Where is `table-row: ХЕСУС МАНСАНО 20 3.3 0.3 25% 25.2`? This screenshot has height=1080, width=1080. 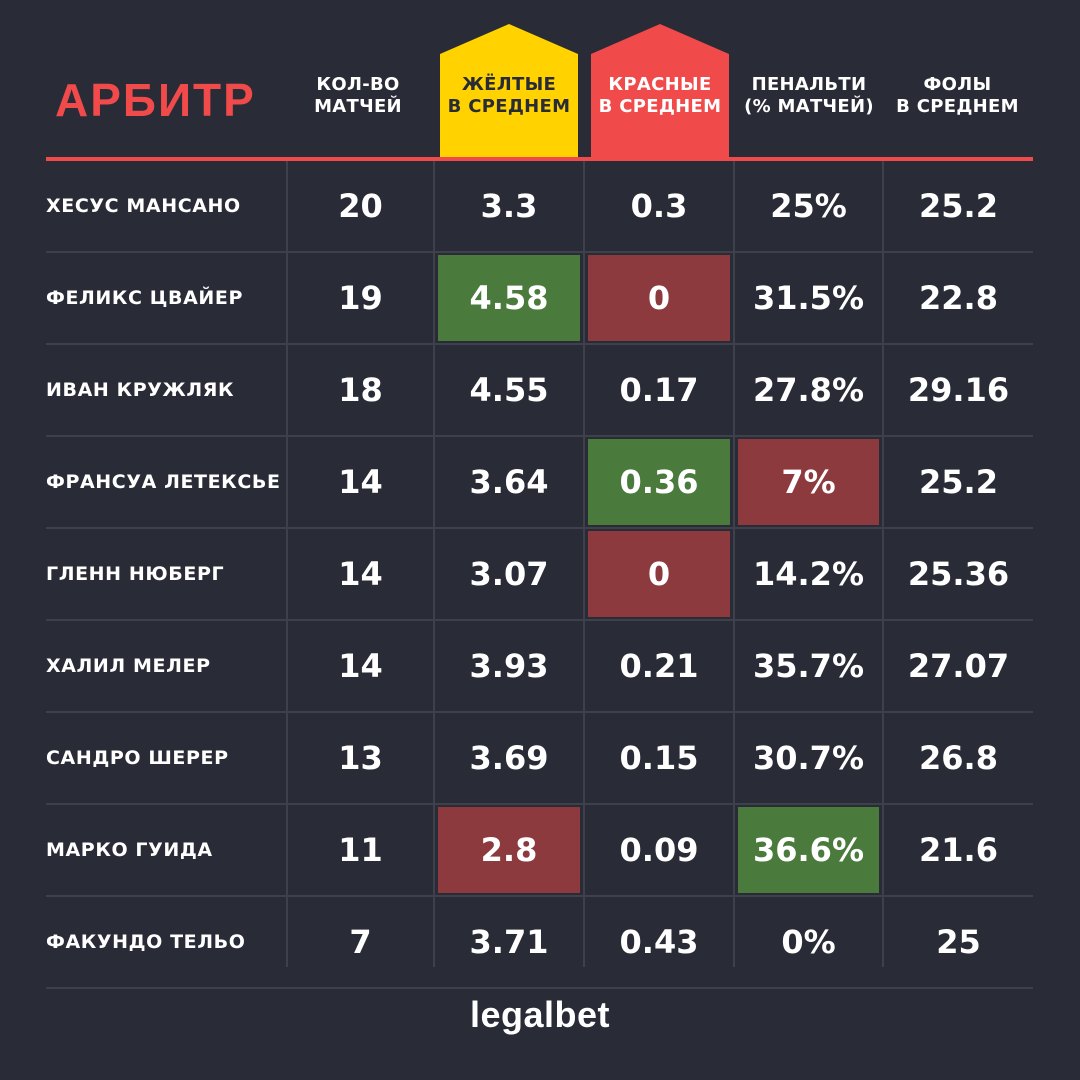
table-row: ХЕСУС МАНСАНО 20 3.3 0.3 25% 25.2 is located at coordinates (539, 207).